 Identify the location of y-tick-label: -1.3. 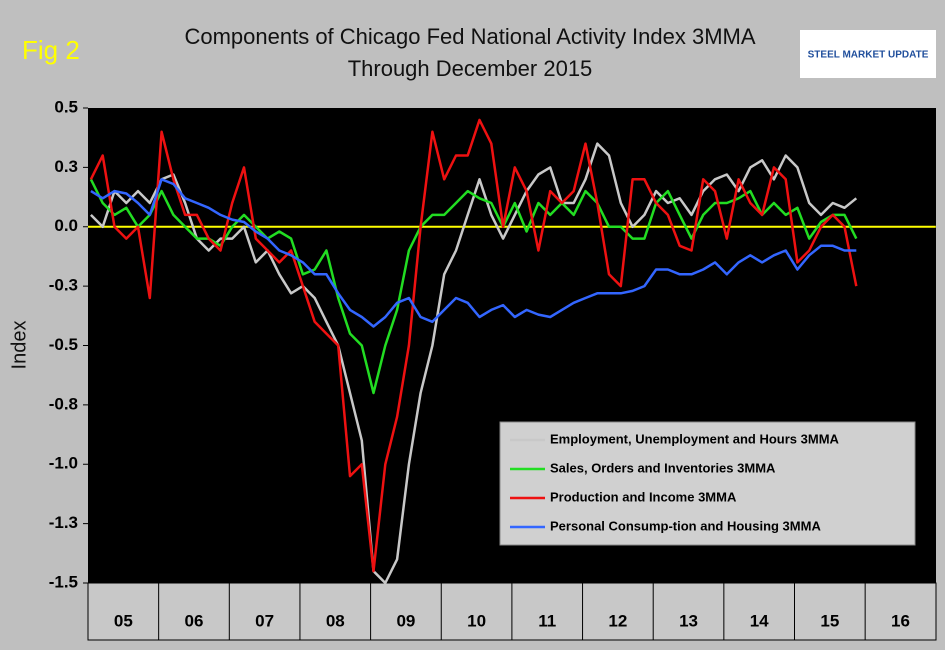
(63, 522).